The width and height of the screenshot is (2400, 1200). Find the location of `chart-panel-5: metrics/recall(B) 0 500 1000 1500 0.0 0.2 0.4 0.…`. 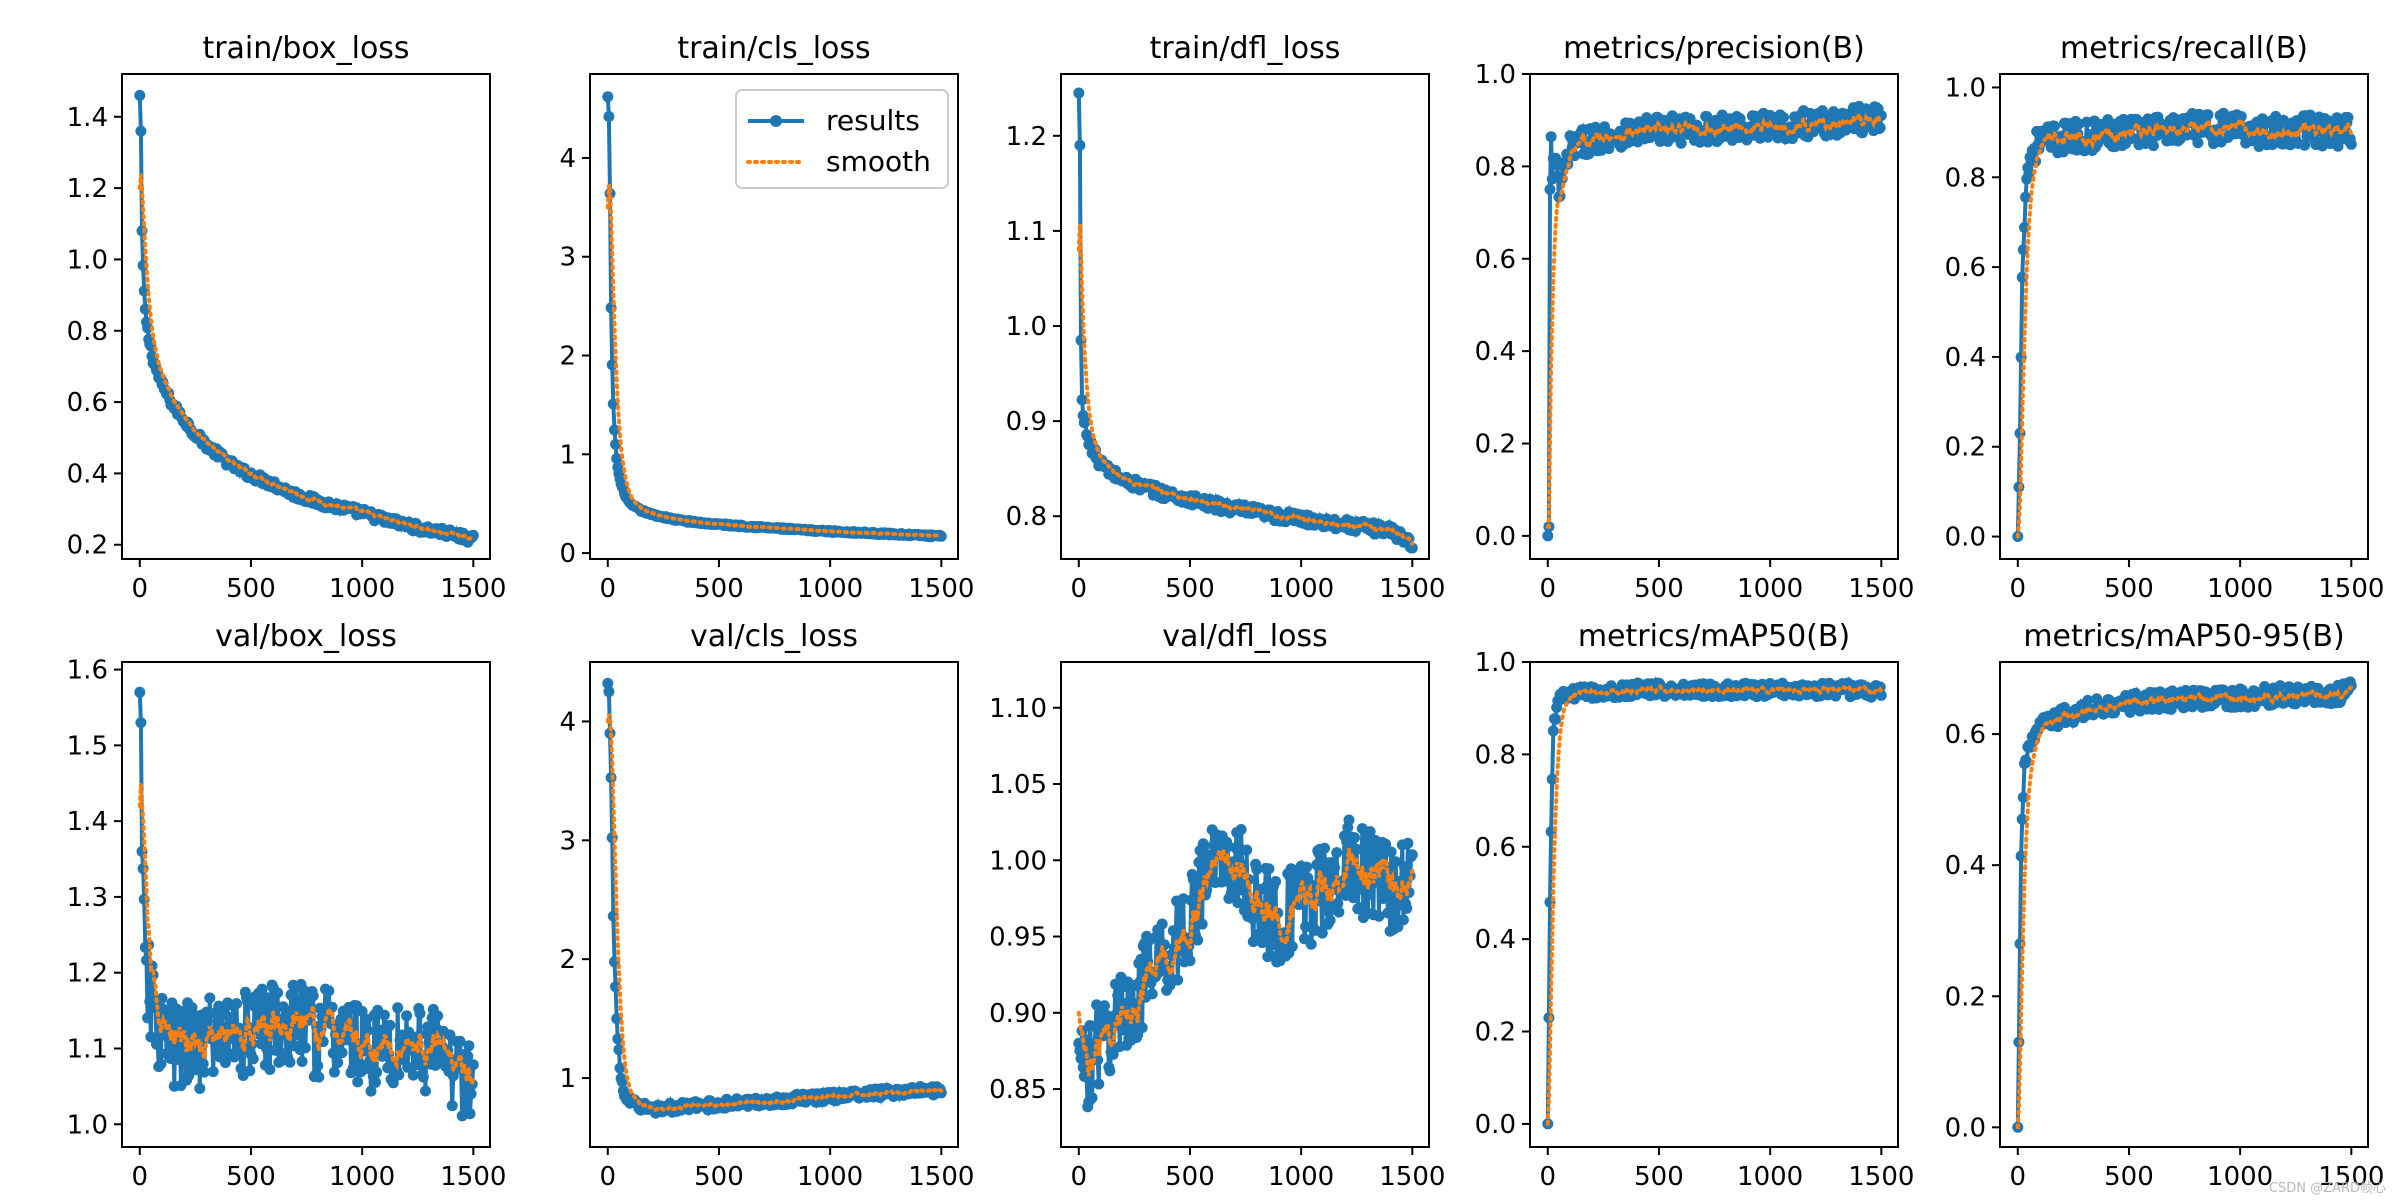

chart-panel-5: metrics/recall(B) 0 500 1000 1500 0.0 0.2 0.4 0.… is located at coordinates (2165, 317).